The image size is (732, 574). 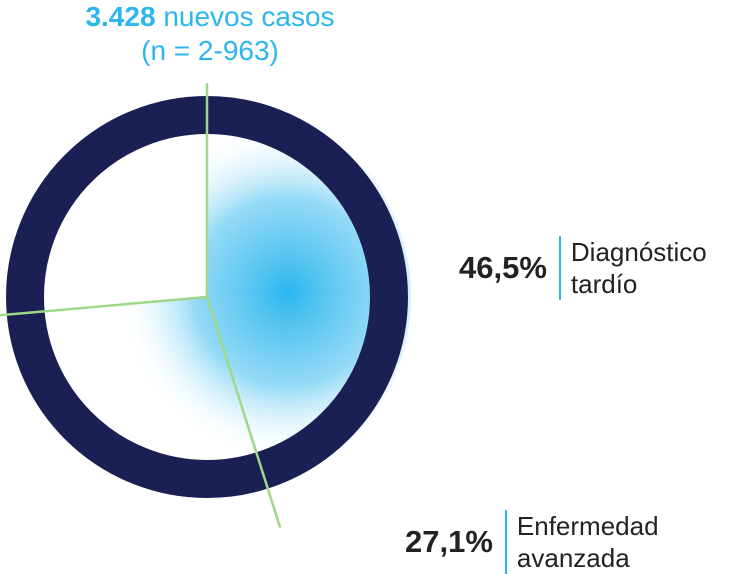 I want to click on percent-diagnostico-tardio: 46,5%, so click(x=503, y=267).